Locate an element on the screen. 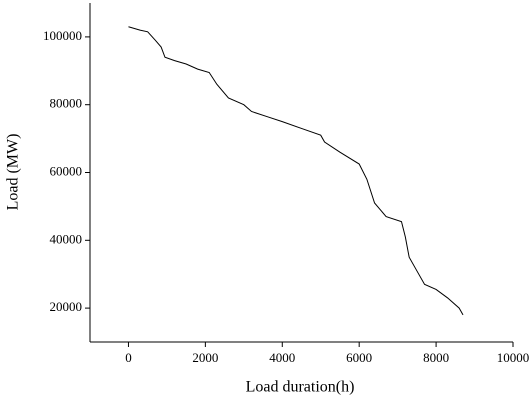 This screenshot has width=532, height=403. y-tick-label: 100000 is located at coordinates (62, 35).